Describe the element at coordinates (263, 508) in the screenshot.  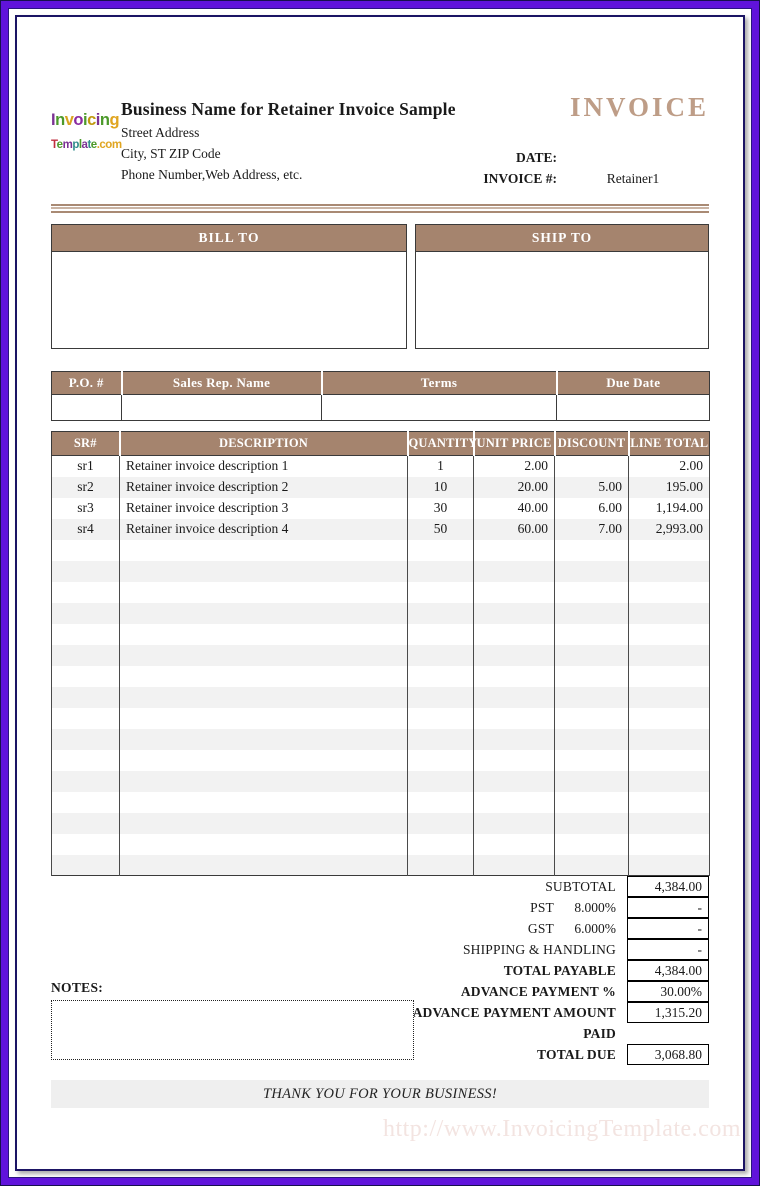
I see `item-description: Retainer invoice description 3` at that location.